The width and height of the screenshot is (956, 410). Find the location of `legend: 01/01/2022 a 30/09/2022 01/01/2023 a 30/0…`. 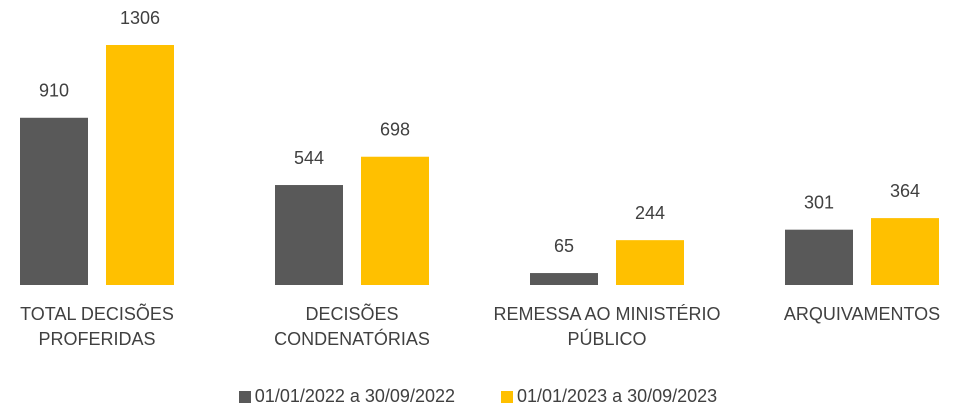

legend: 01/01/2022 a 30/09/2022 01/01/2023 a 30/0… is located at coordinates (478, 396).